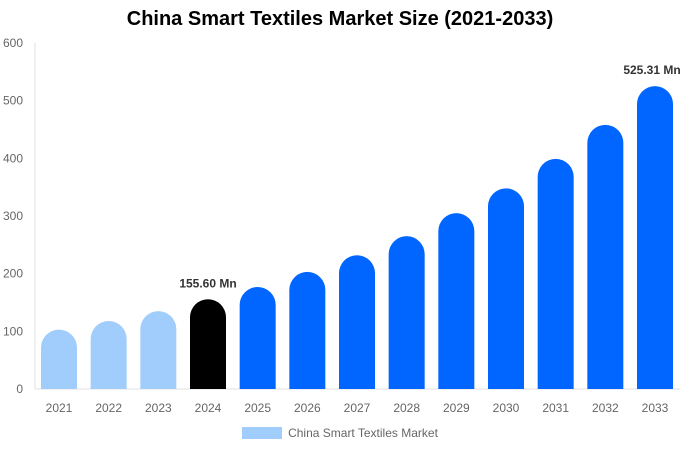 The width and height of the screenshot is (680, 450). I want to click on bar-2033, so click(655, 238).